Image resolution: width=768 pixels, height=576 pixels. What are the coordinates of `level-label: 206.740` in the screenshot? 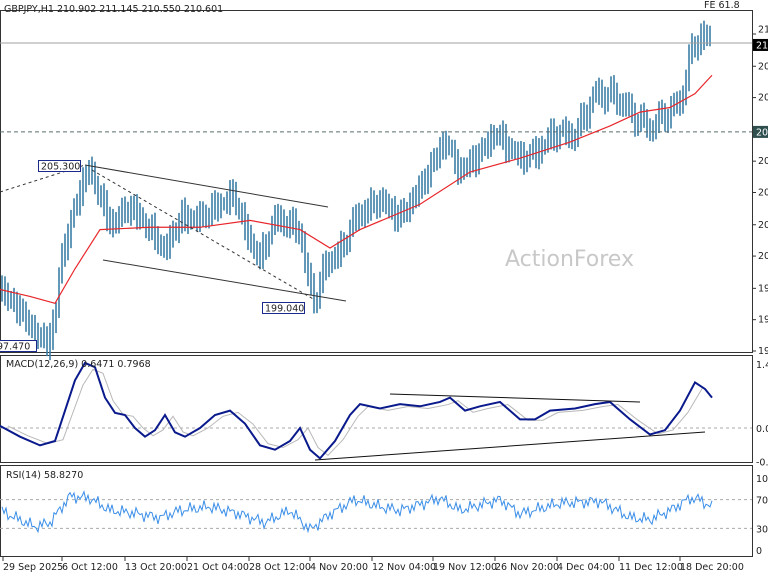 It's located at (762, 132).